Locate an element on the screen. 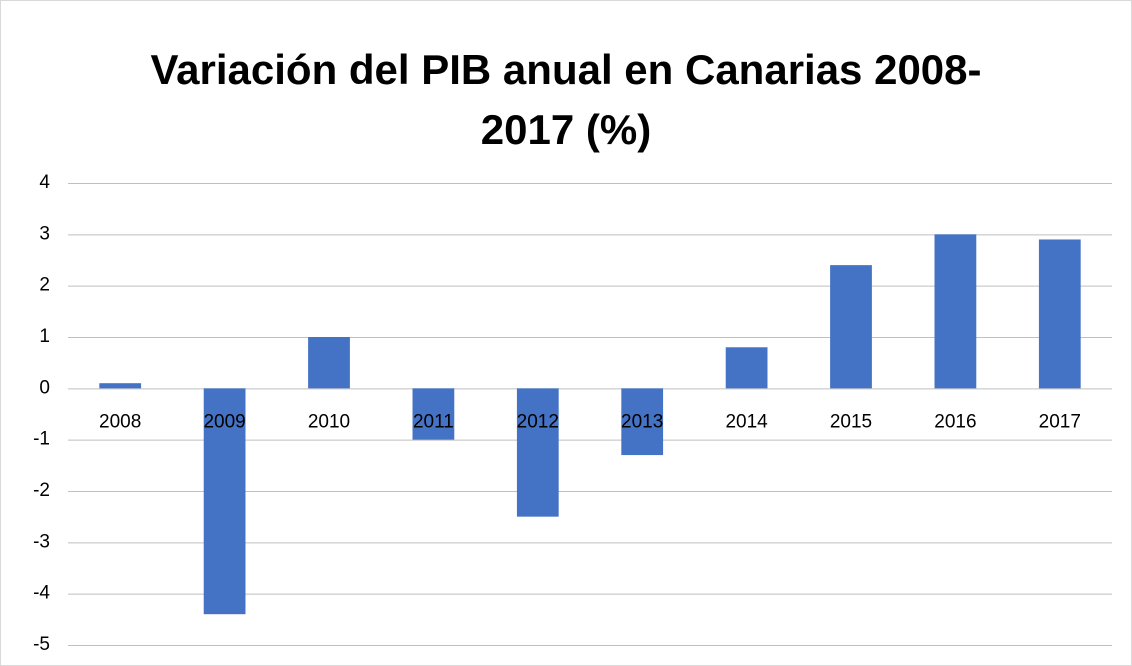  x-tick-label: 2016 is located at coordinates (955, 421).